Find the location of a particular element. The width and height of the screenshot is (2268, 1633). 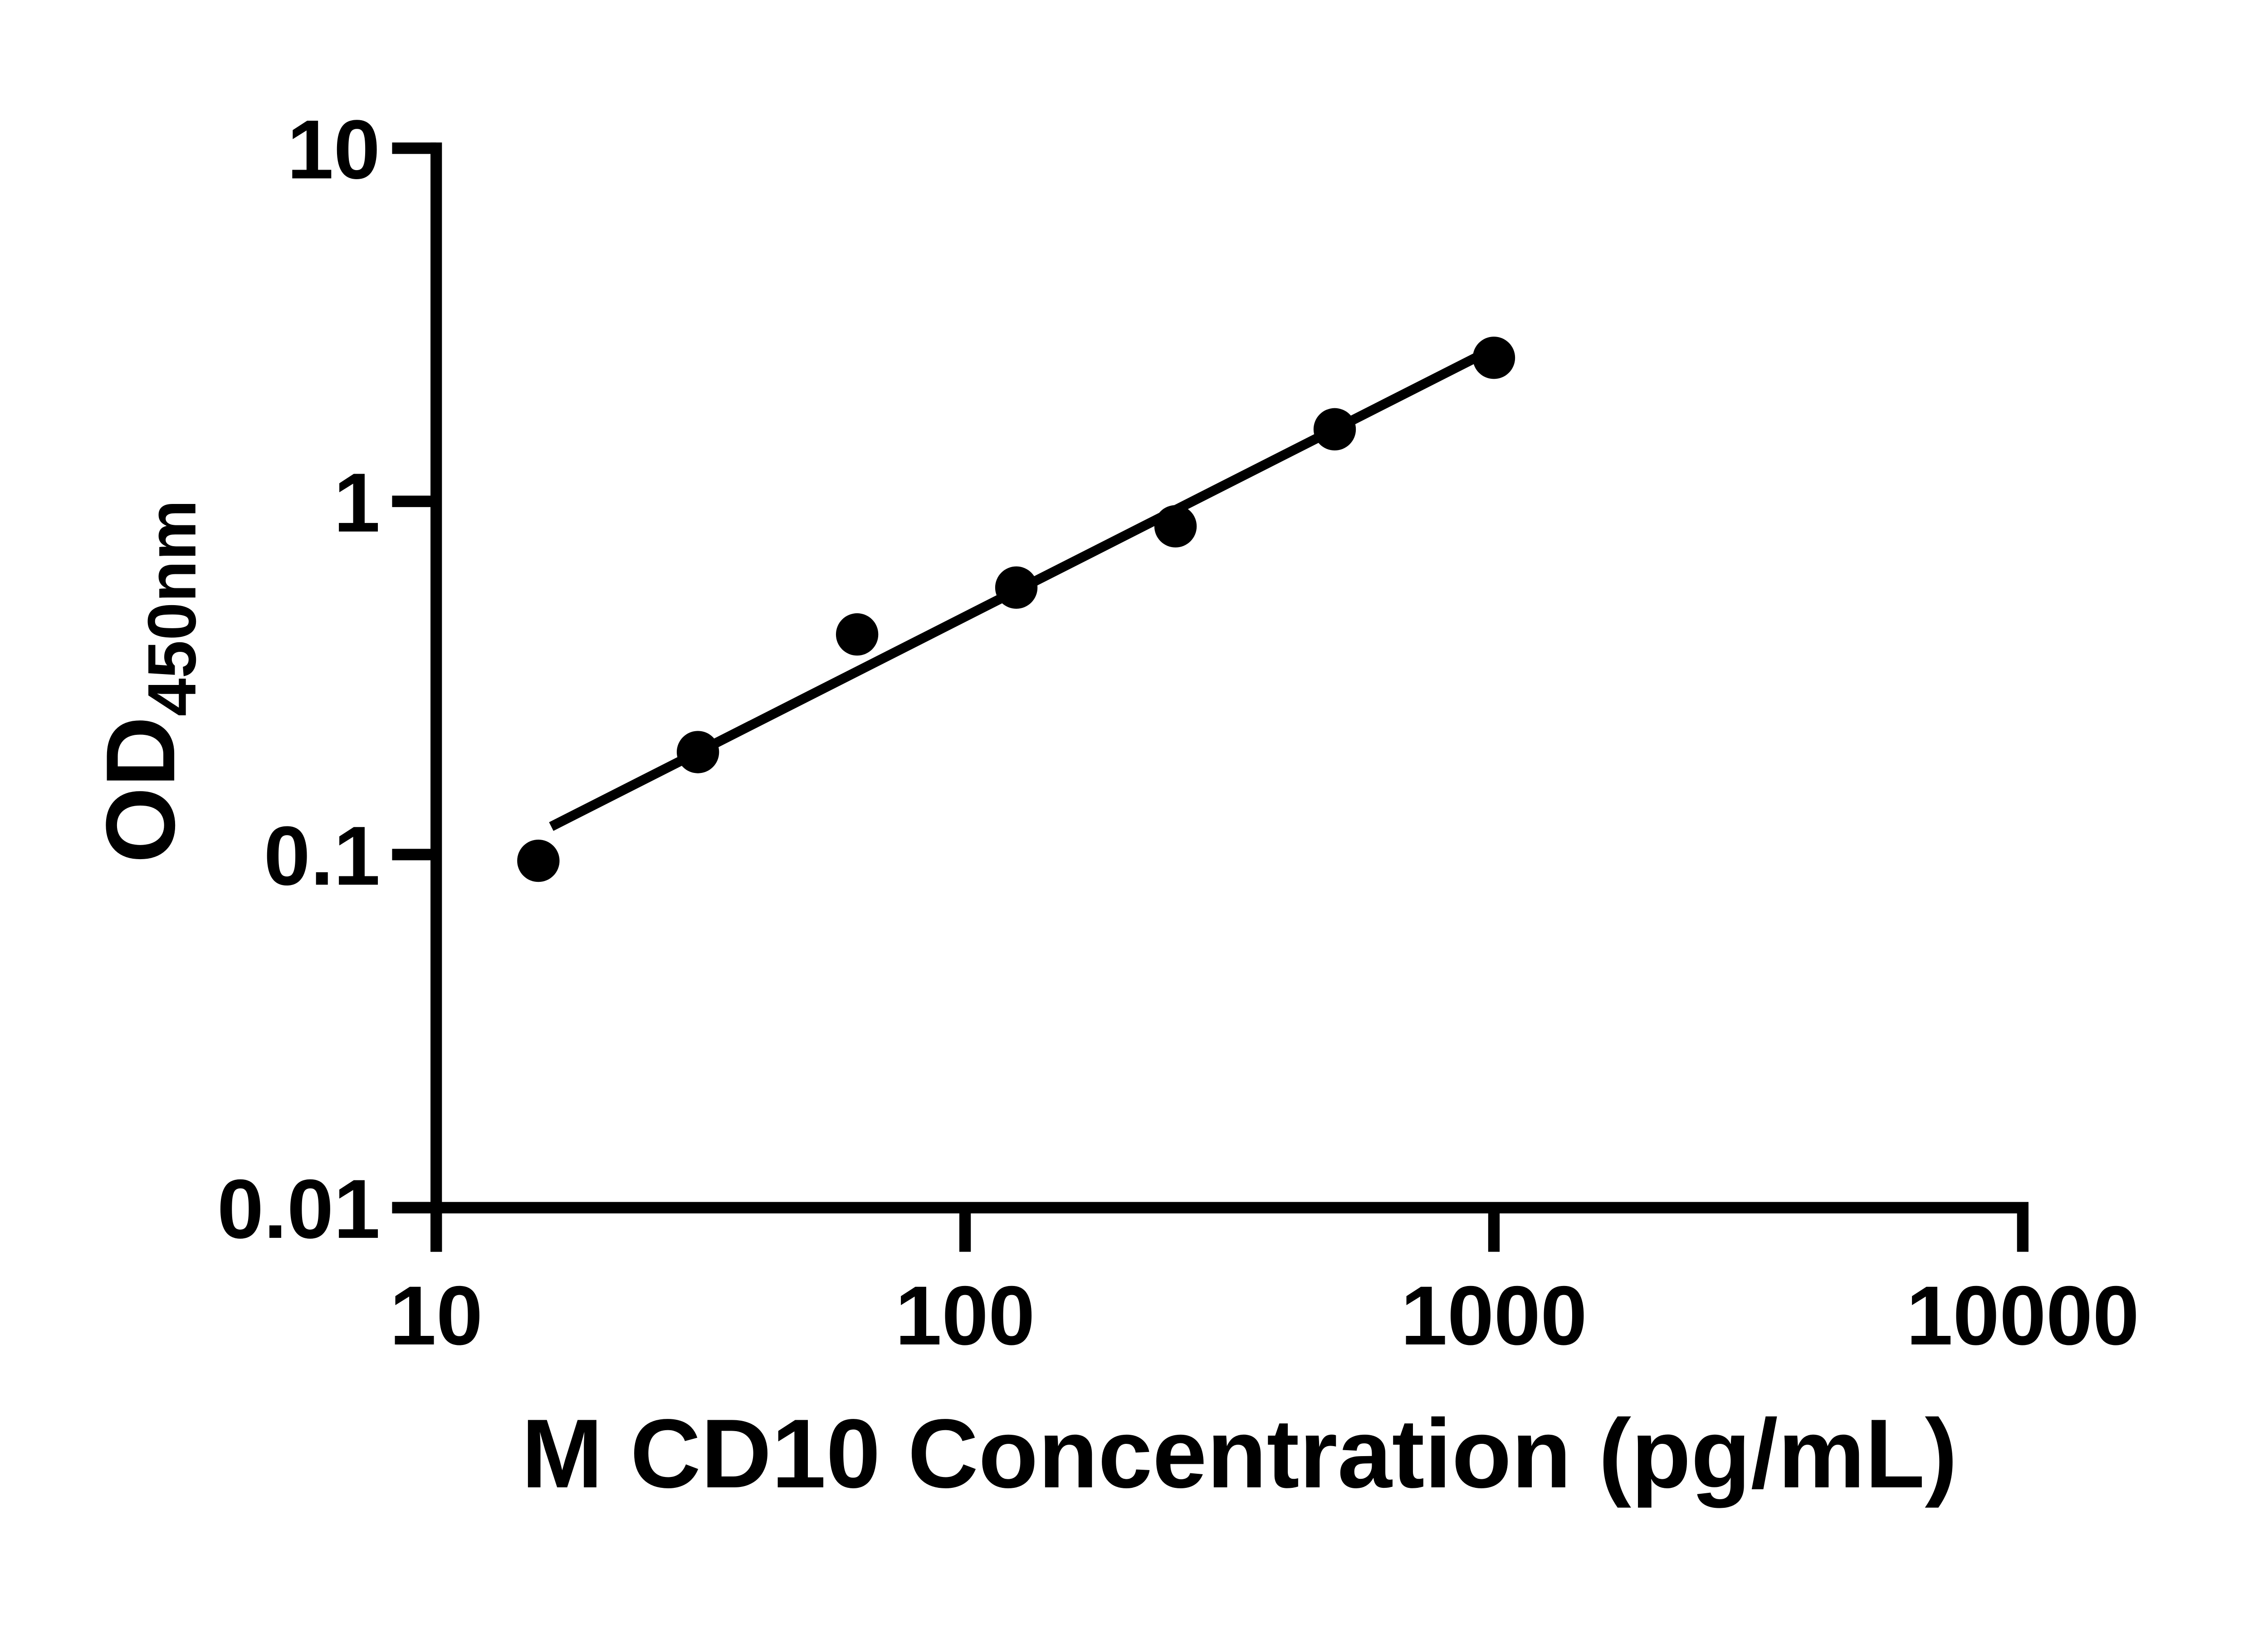

y-tick-label: 0.01 is located at coordinates (299, 1209).